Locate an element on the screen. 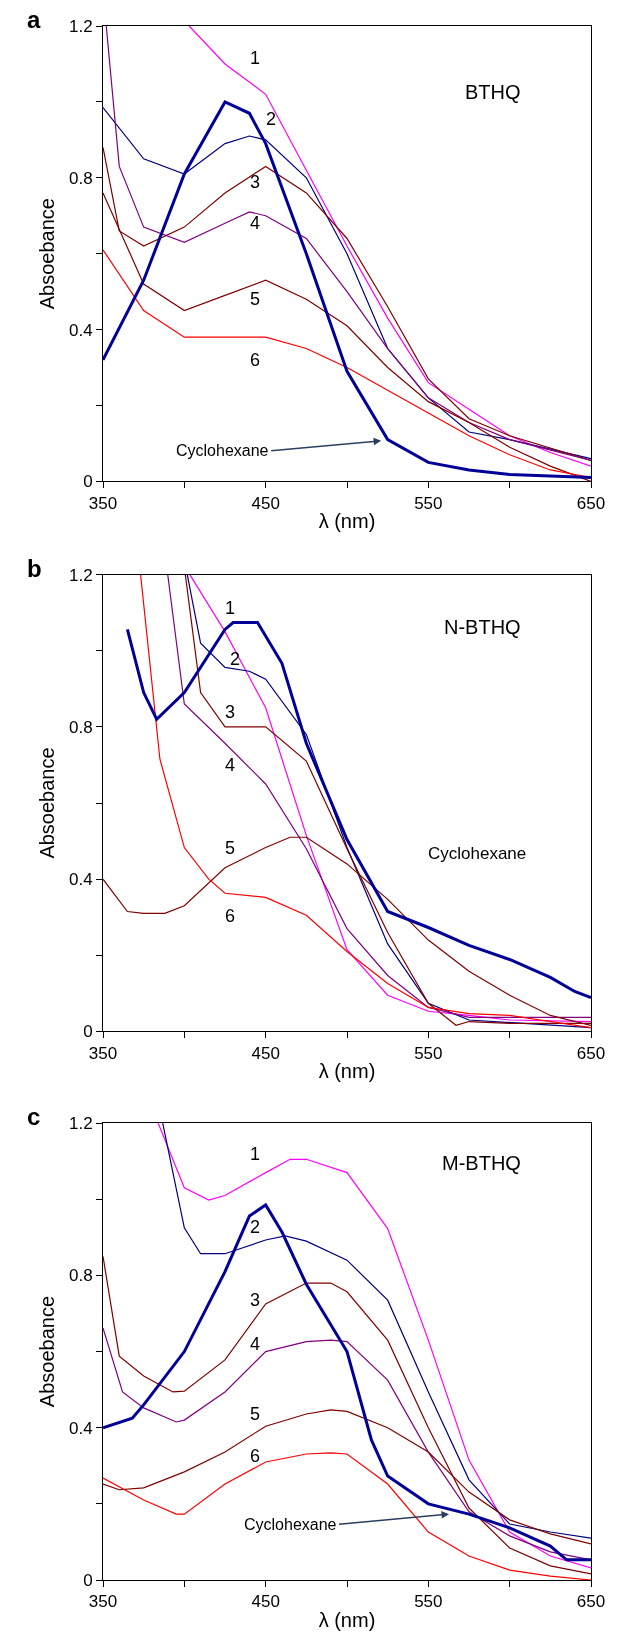 This screenshot has width=617, height=1640. annotation: N-BTHQ is located at coordinates (482, 627).